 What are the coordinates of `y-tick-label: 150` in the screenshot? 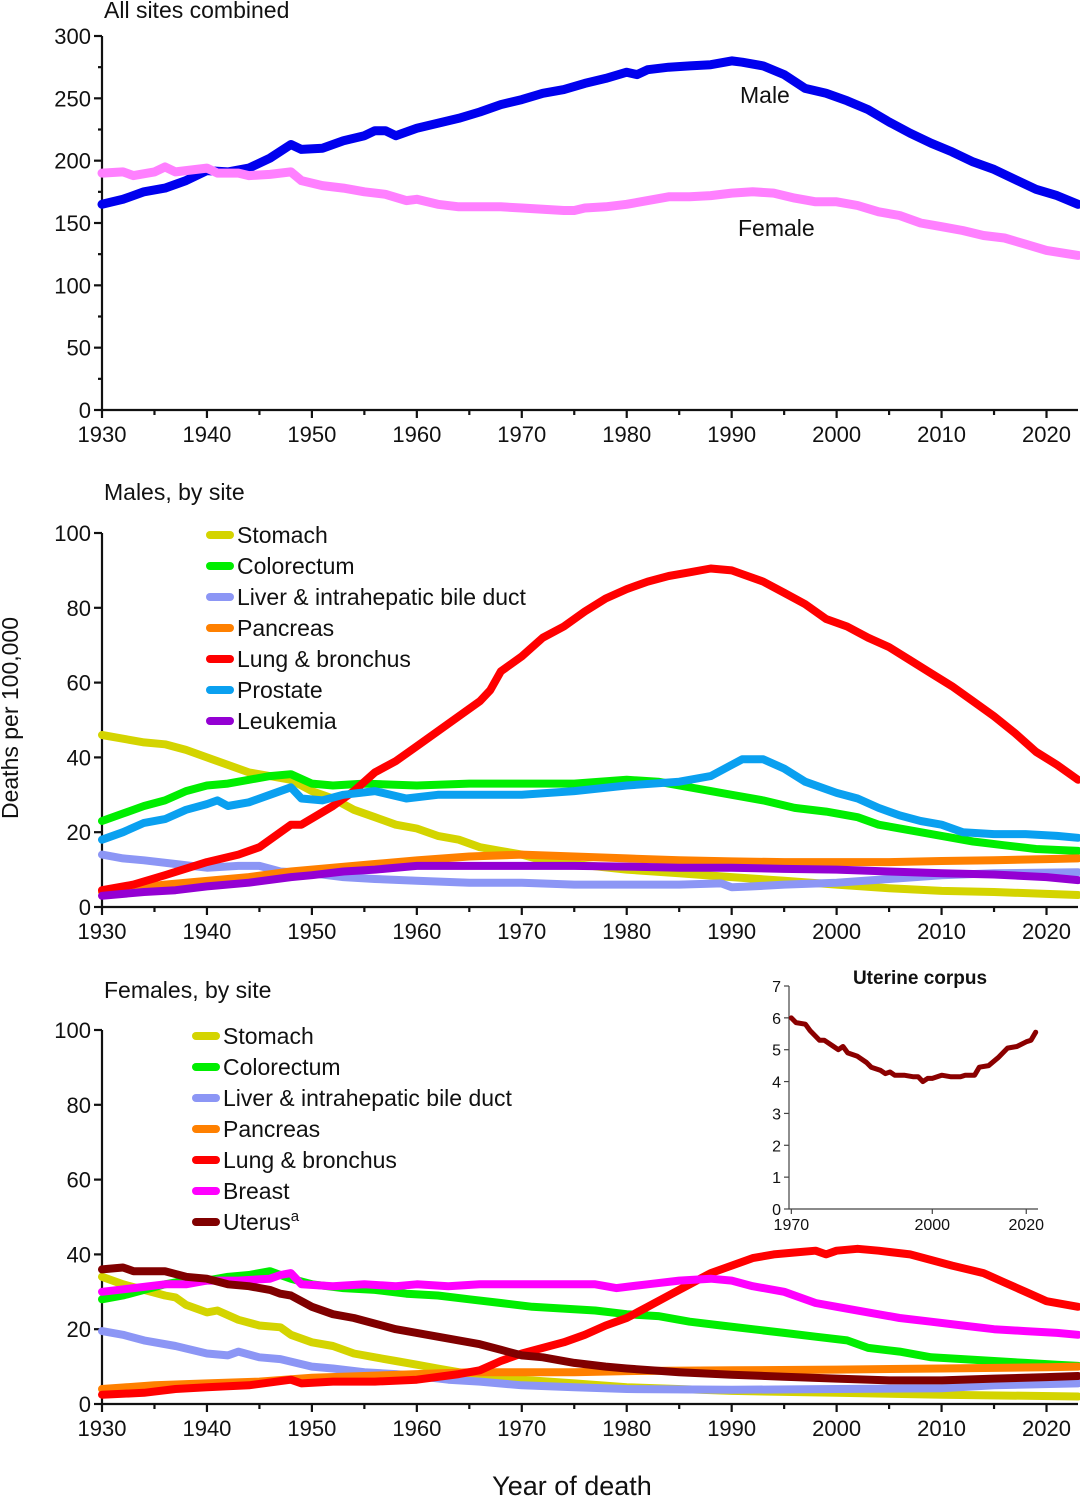 It's located at (72, 223).